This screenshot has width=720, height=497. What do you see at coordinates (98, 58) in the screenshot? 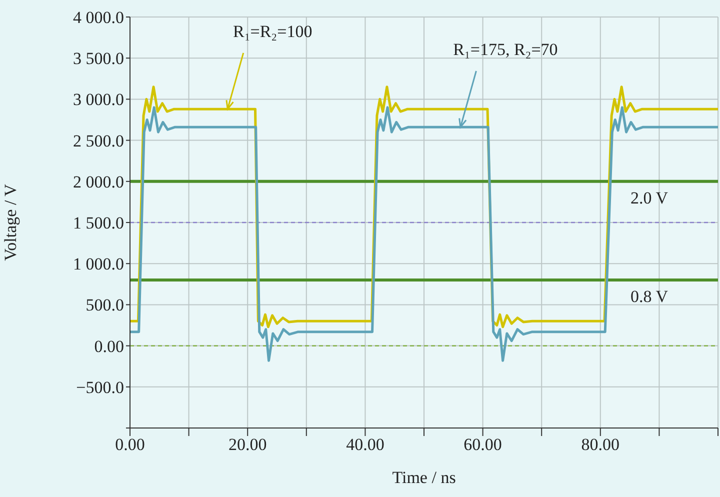
I see `y-tick-label: 3 500.0` at bounding box center [98, 58].